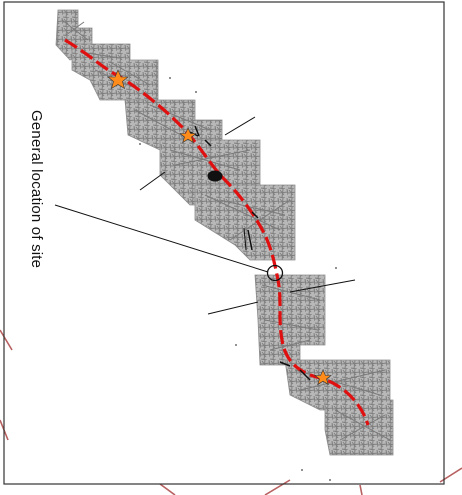 The image size is (462, 495). Describe the element at coordinates (36, 189) in the screenshot. I see `site-location-label: General location of site` at that location.